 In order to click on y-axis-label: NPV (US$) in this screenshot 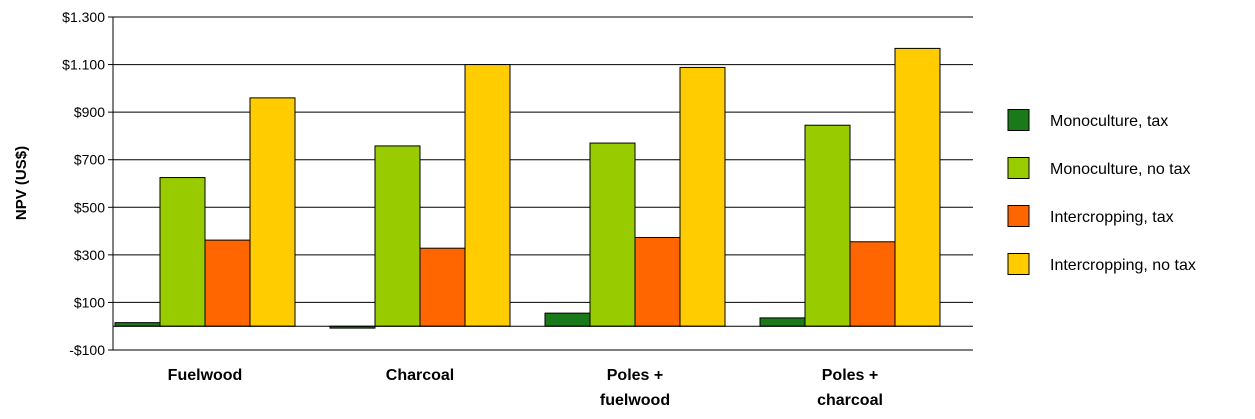, I will do `click(21, 183)`.